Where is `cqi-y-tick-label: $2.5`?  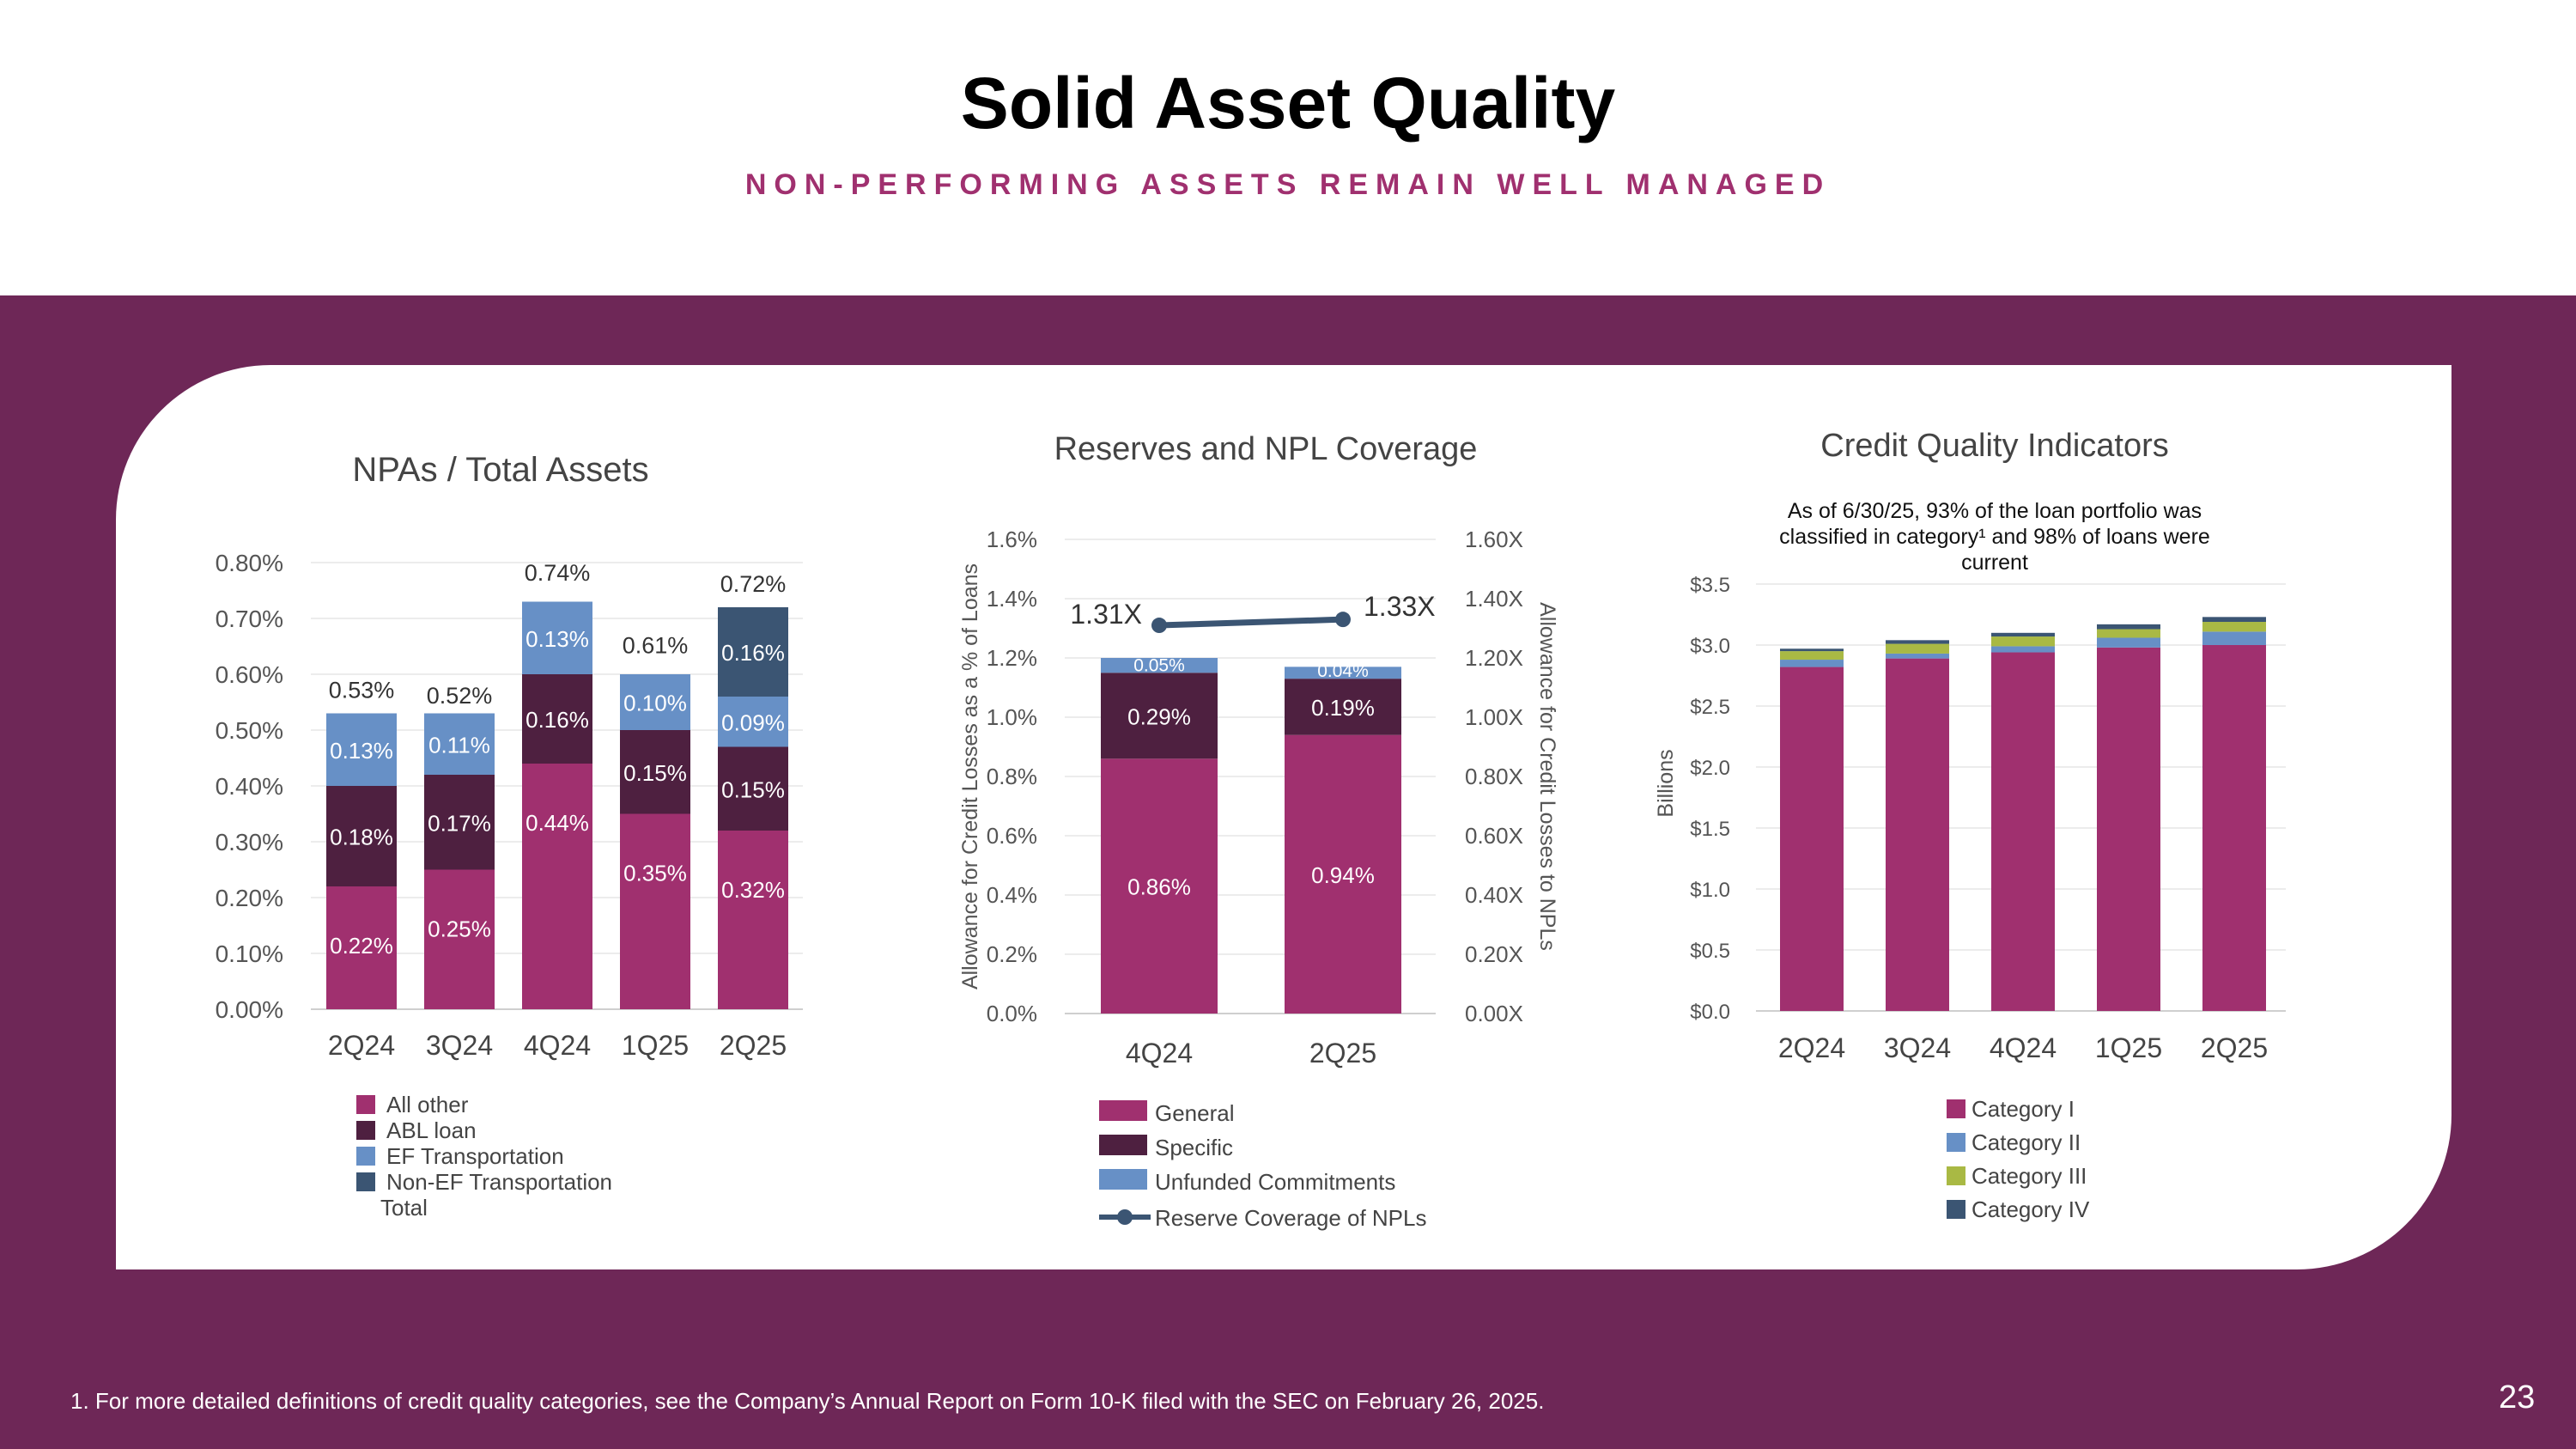
cqi-y-tick-label: $2.5 is located at coordinates (1710, 707).